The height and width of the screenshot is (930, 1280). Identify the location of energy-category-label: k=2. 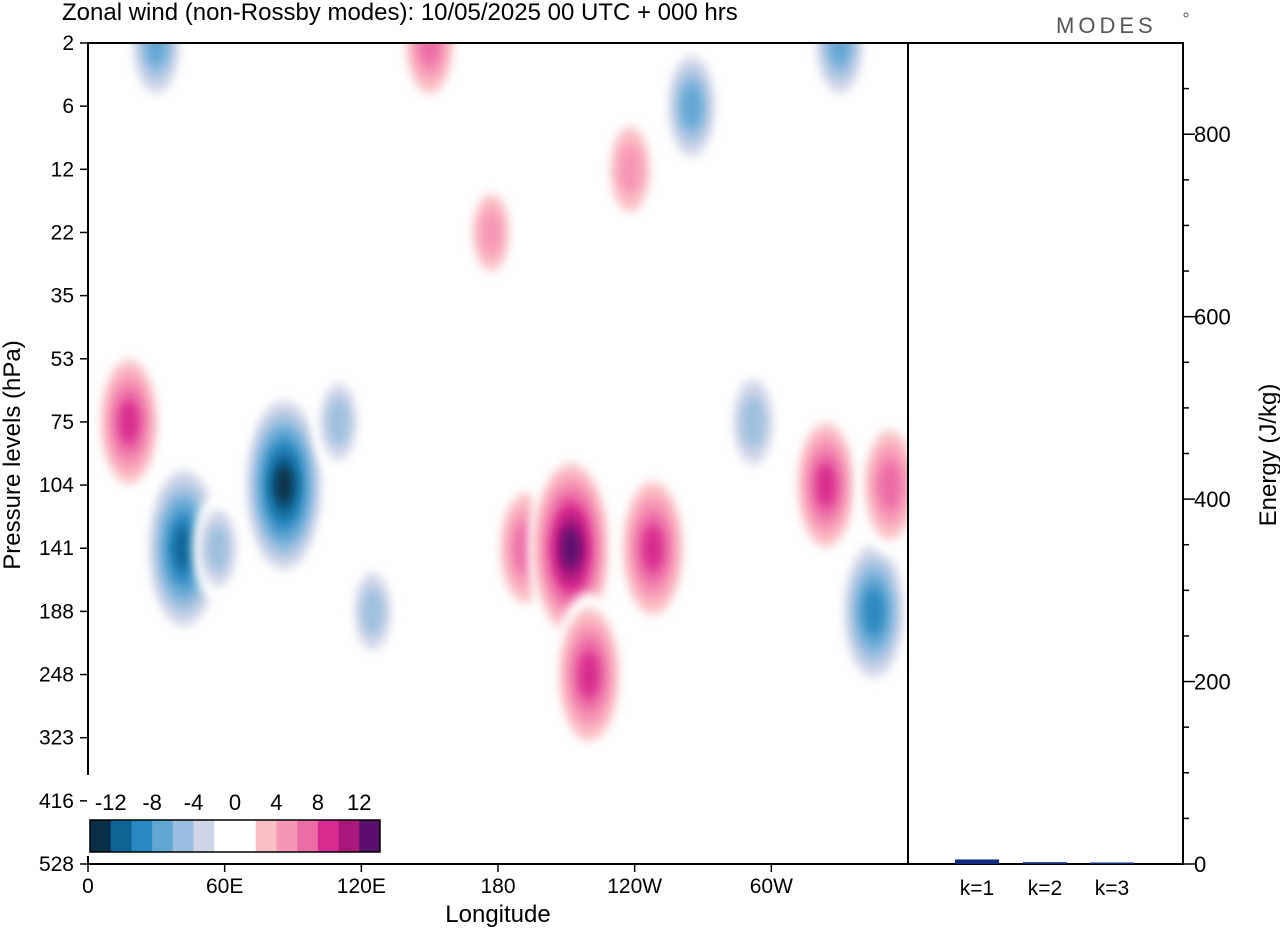
(1045, 888).